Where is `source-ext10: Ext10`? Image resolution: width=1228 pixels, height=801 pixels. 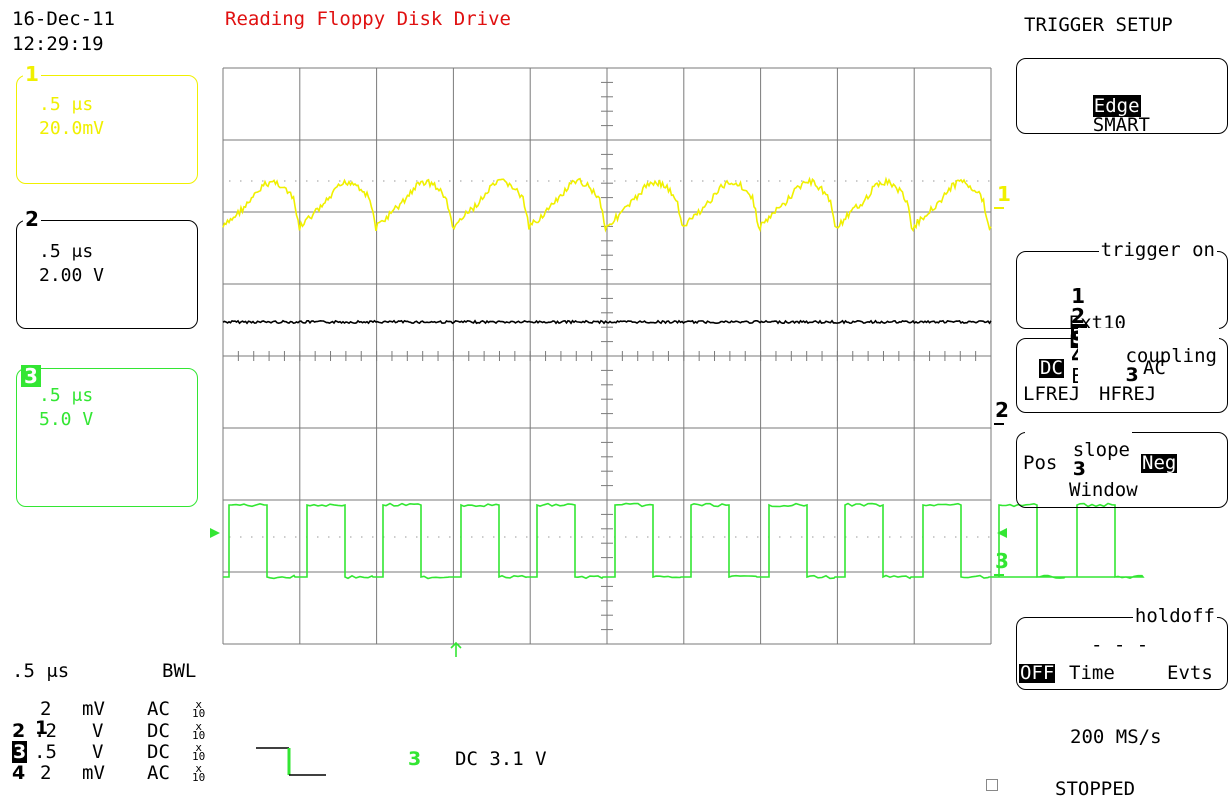
source-ext10: Ext10 is located at coordinates (1097, 323).